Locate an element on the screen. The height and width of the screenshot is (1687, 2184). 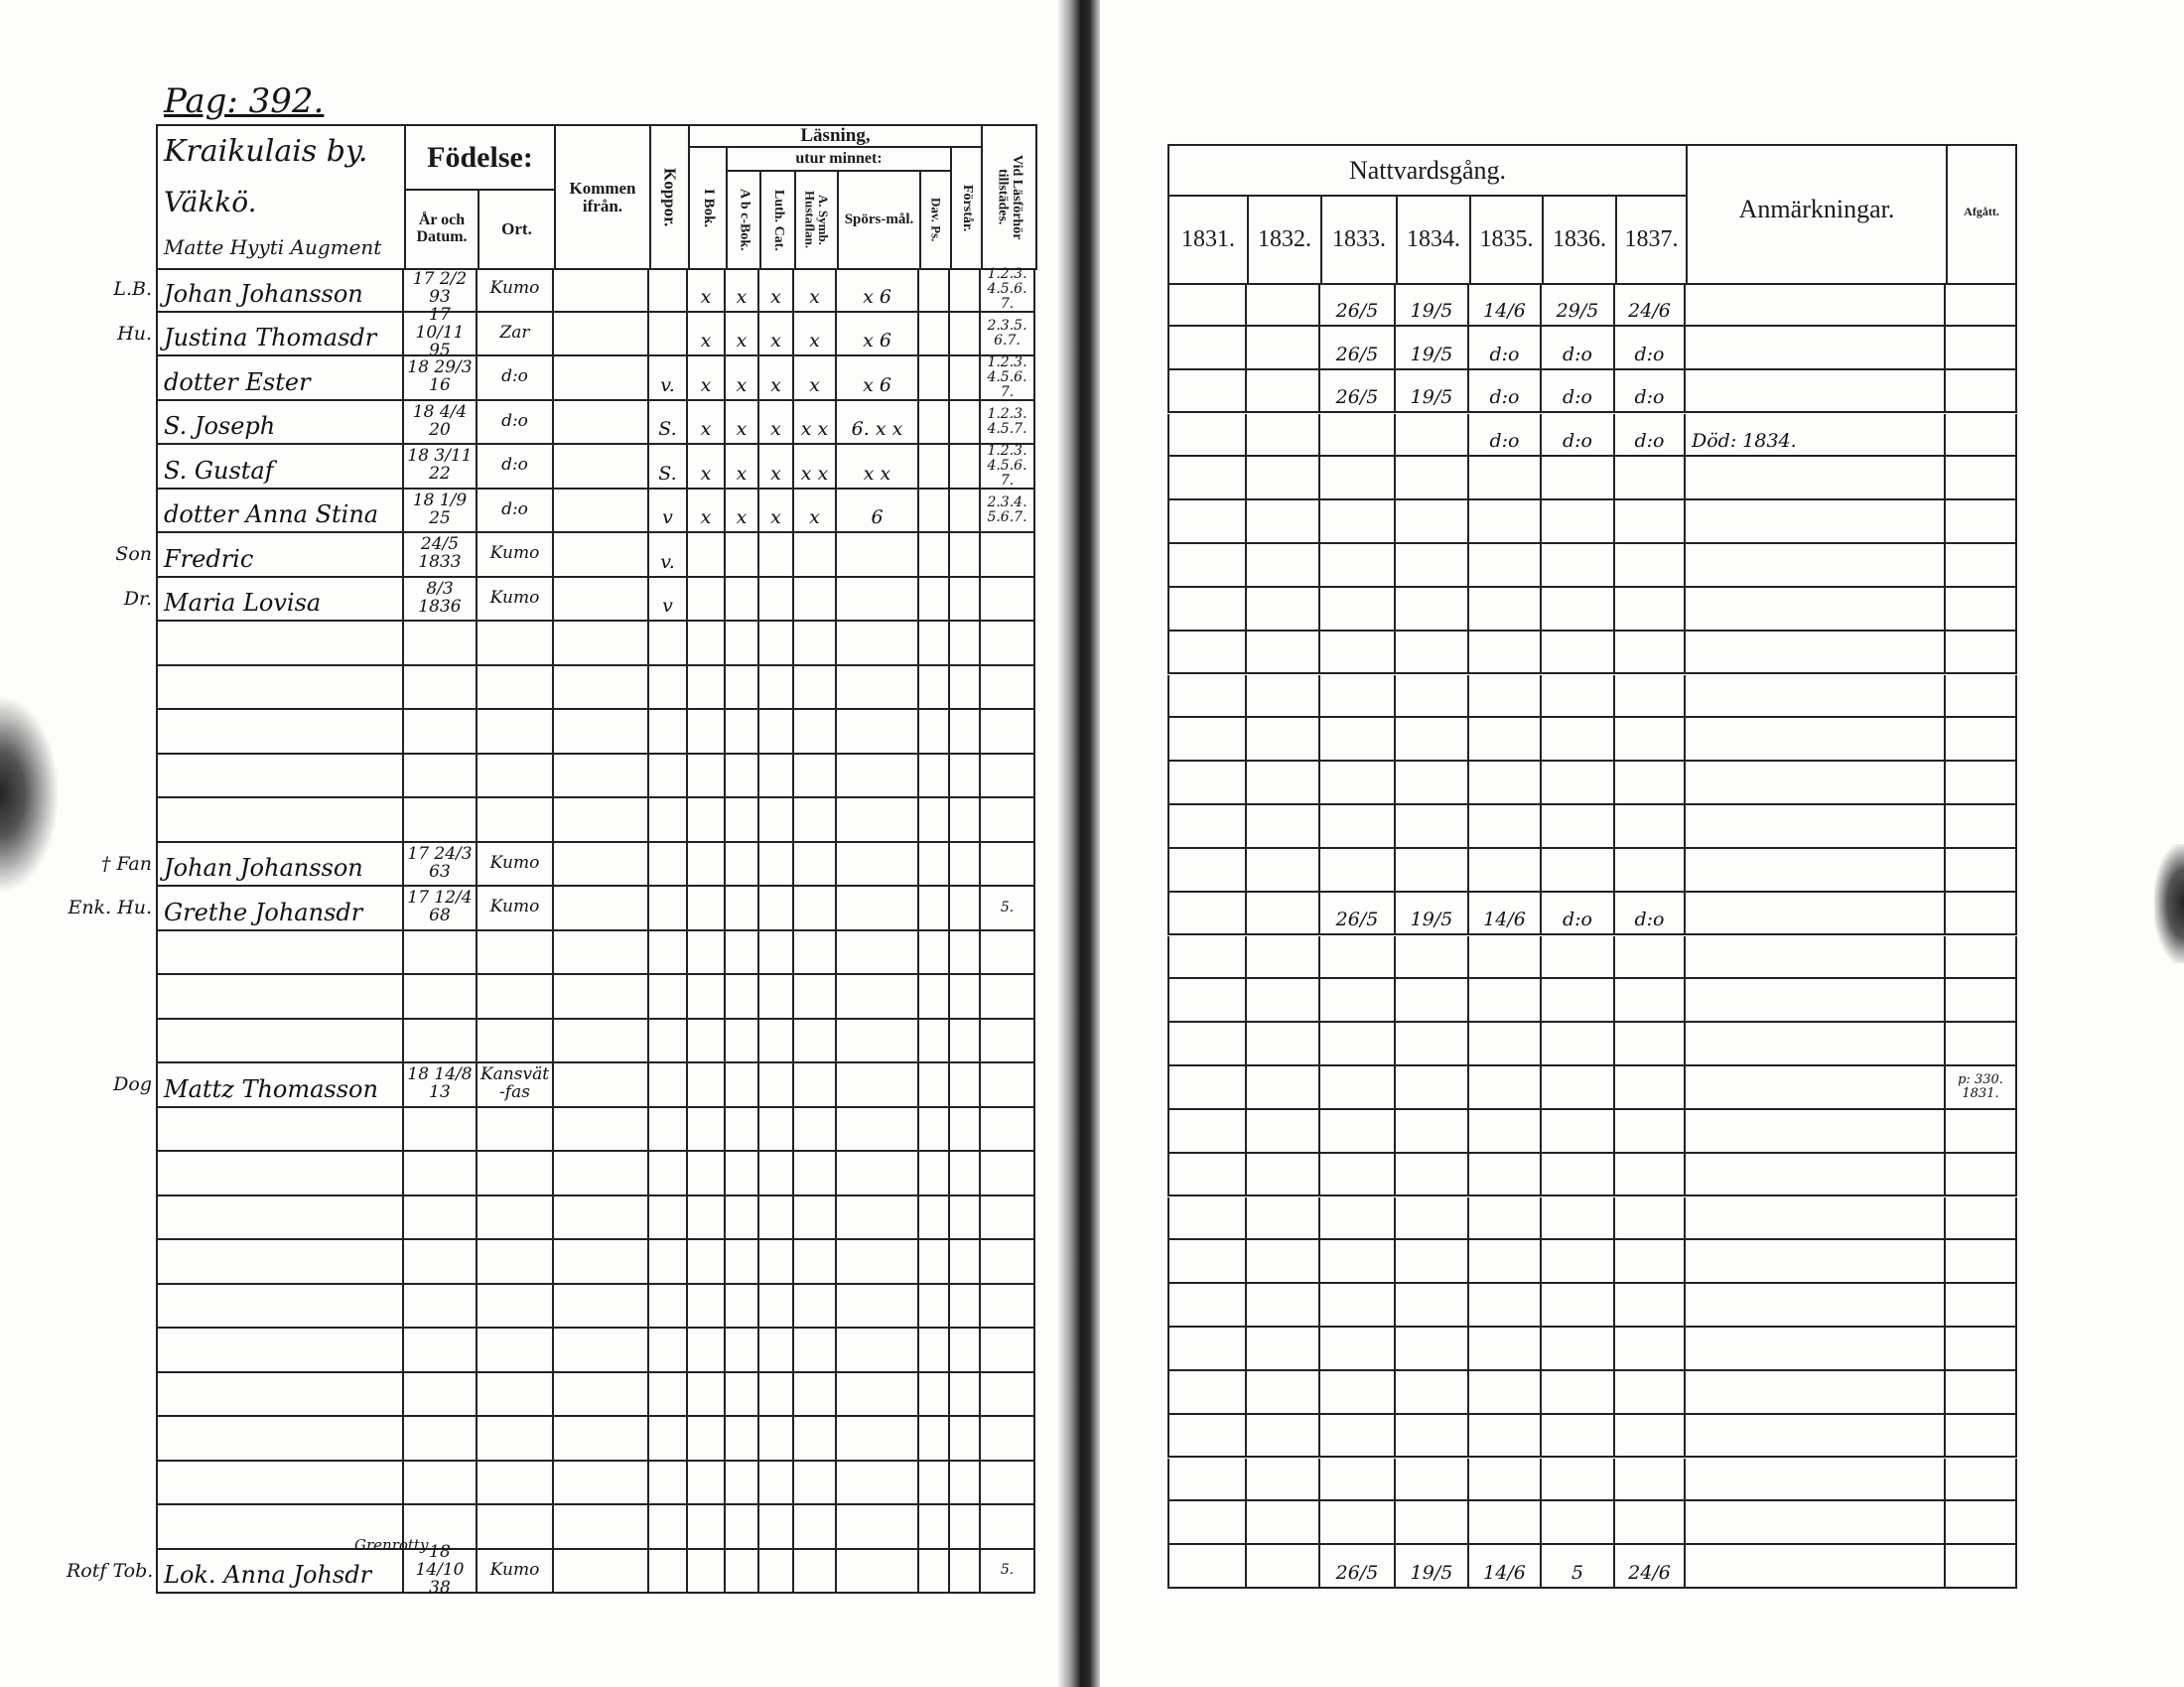
right-cell-year: 14/6 is located at coordinates (1505, 1567).